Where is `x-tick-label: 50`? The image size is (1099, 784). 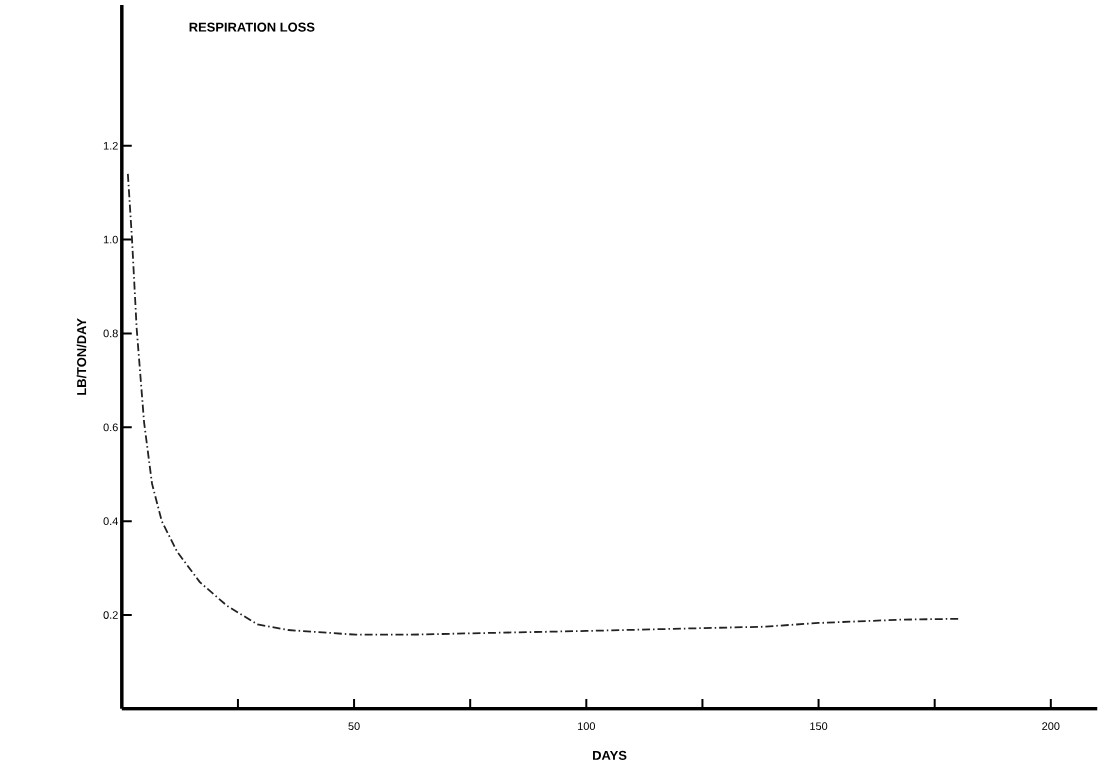 x-tick-label: 50 is located at coordinates (354, 726).